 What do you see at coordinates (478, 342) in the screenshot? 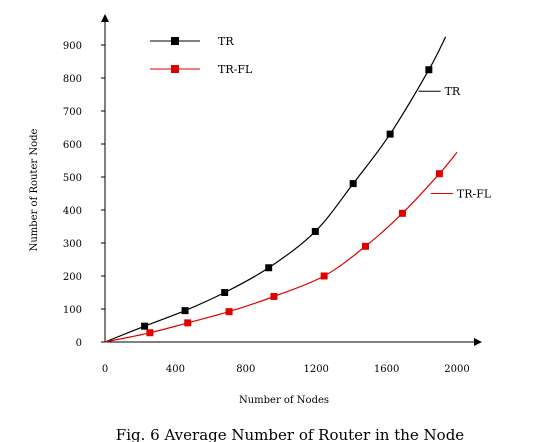
I see `x-axis-arrow` at bounding box center [478, 342].